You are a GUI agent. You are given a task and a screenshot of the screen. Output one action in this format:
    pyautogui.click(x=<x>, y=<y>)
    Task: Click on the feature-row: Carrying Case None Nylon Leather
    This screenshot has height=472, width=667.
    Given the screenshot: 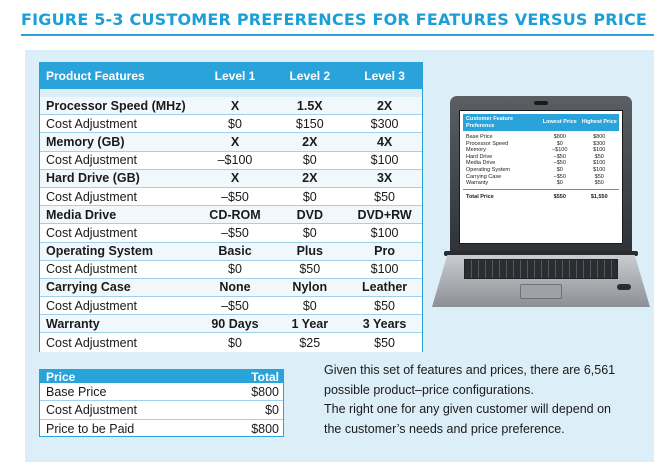 What is the action you would take?
    pyautogui.click(x=231, y=288)
    